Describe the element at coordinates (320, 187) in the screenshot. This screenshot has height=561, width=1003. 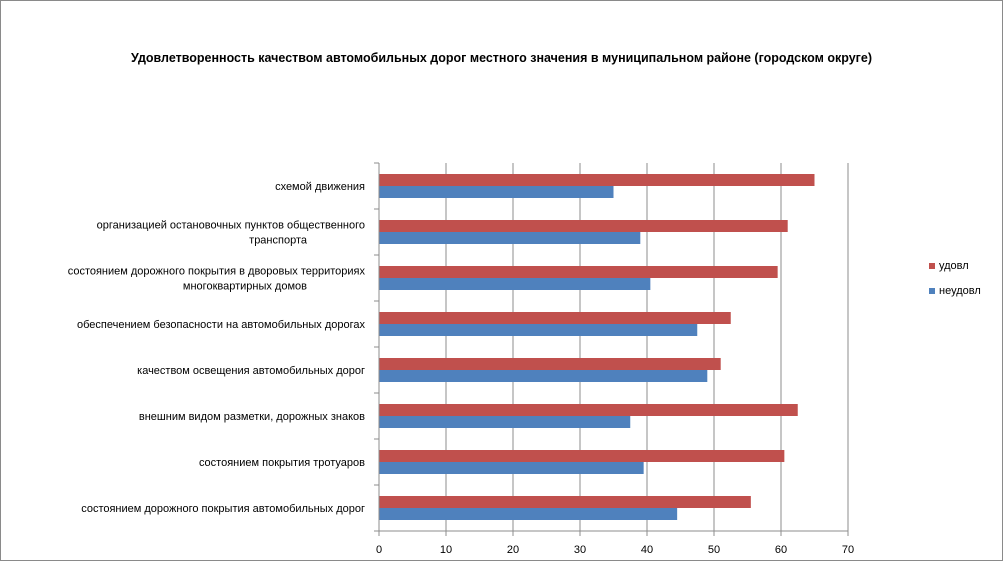
I see `category-label: схемой движения` at that location.